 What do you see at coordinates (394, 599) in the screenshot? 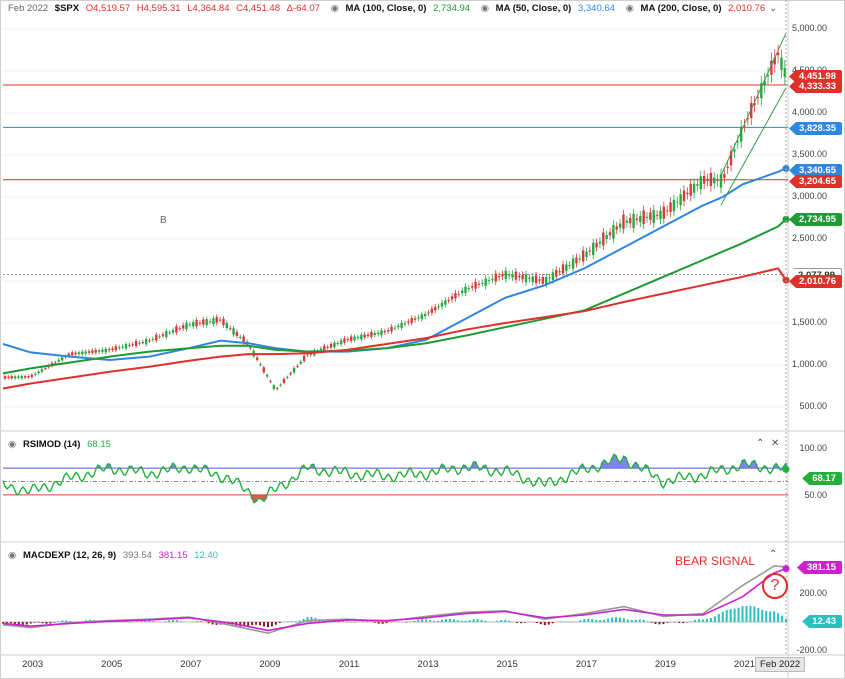
I see `macd-signal-line` at bounding box center [394, 599].